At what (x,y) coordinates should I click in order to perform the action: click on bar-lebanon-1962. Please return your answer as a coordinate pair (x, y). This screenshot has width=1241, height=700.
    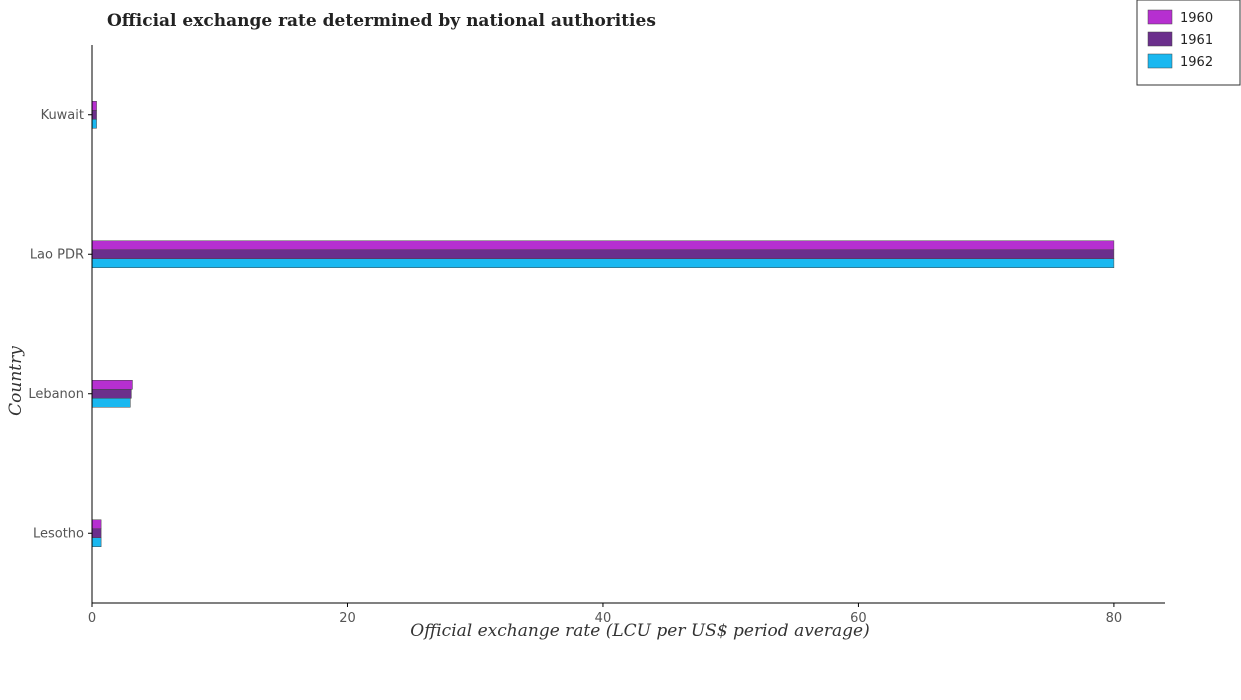
    Looking at the image, I should click on (111, 403).